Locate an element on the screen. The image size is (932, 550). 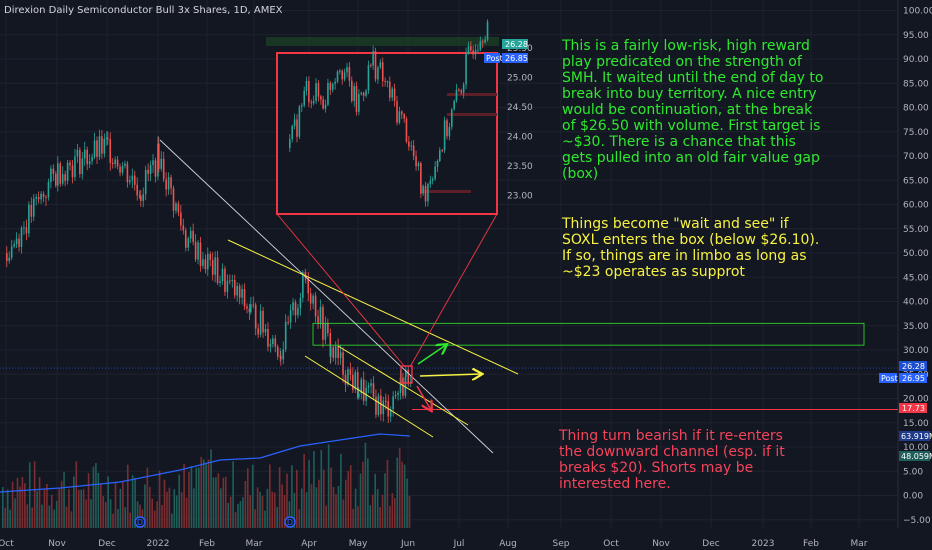
badge-main-price-text: 26.95 is located at coordinates (913, 378).